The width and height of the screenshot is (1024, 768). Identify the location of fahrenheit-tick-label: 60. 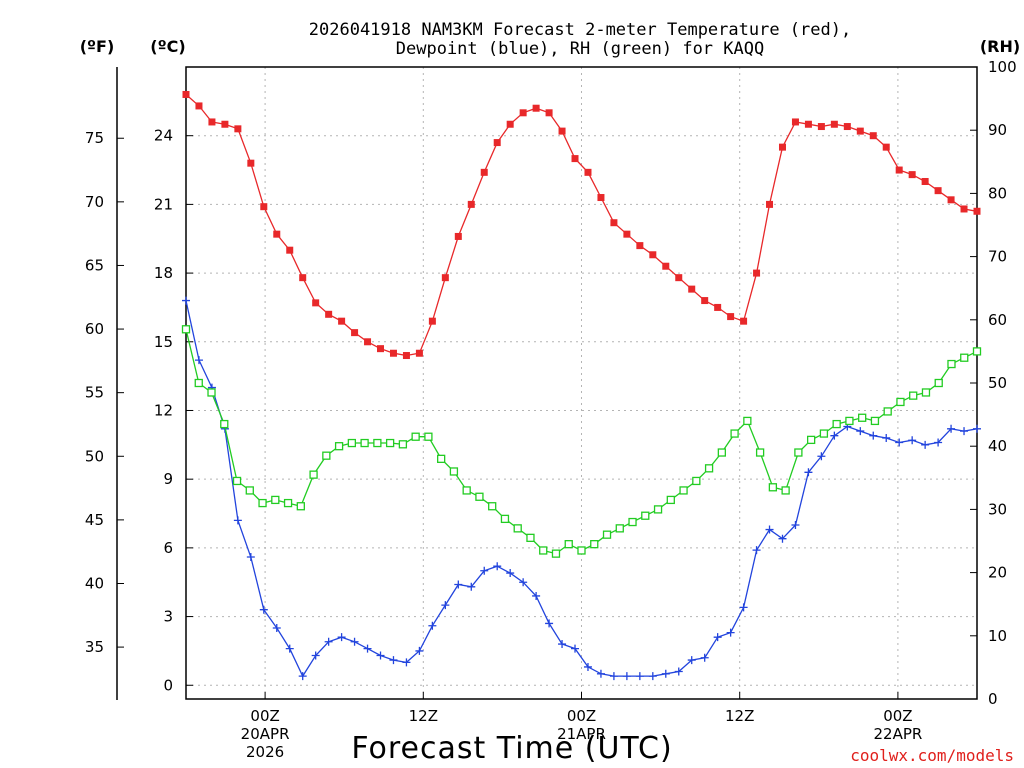
(94, 329).